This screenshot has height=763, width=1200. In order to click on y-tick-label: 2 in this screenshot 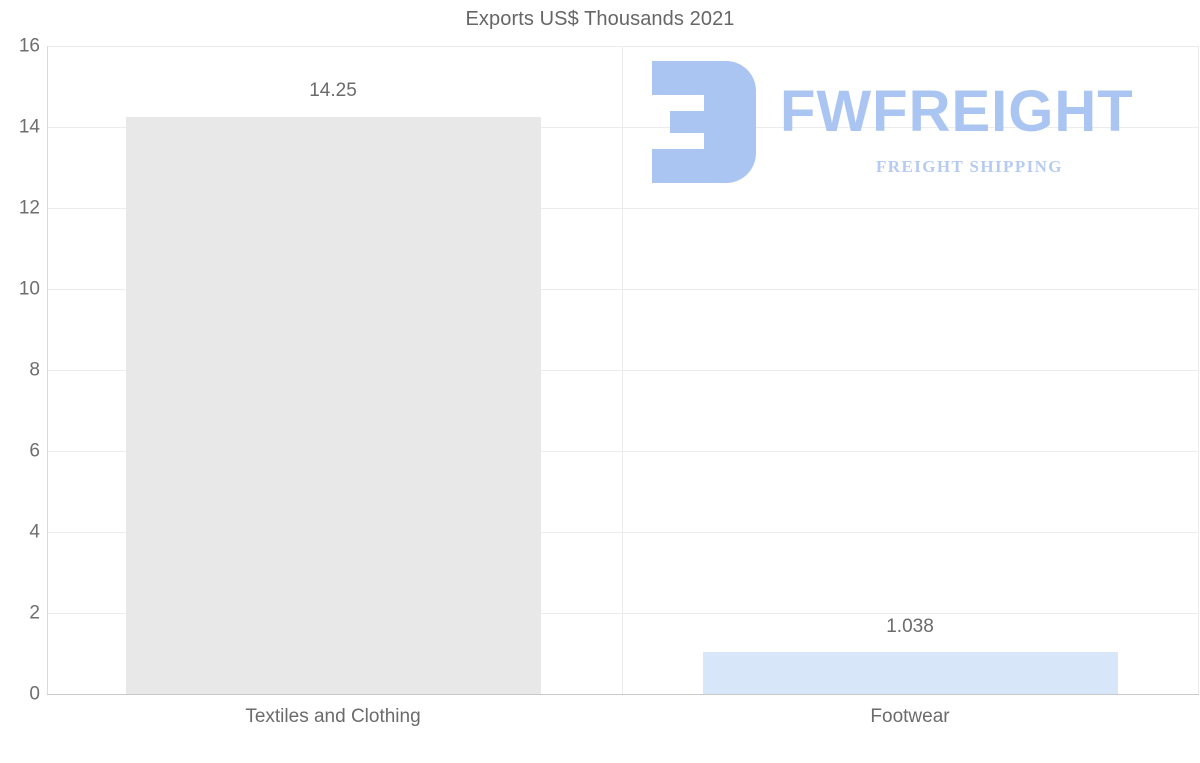, I will do `click(34, 613)`.